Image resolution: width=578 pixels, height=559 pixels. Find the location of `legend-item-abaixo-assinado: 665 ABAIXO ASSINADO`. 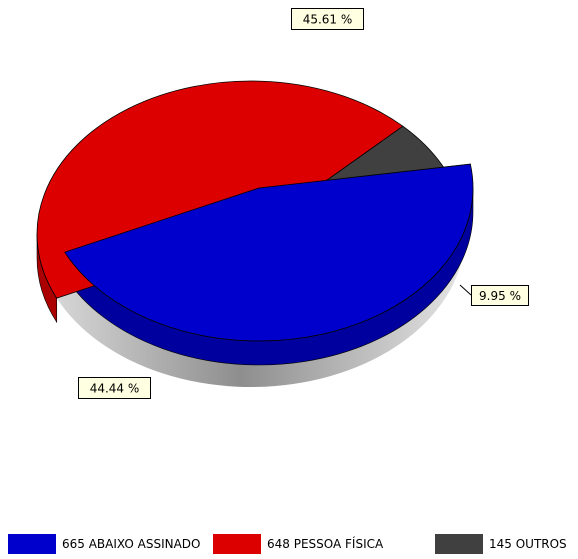

legend-item-abaixo-assinado: 665 ABAIXO ASSINADO is located at coordinates (104, 544).